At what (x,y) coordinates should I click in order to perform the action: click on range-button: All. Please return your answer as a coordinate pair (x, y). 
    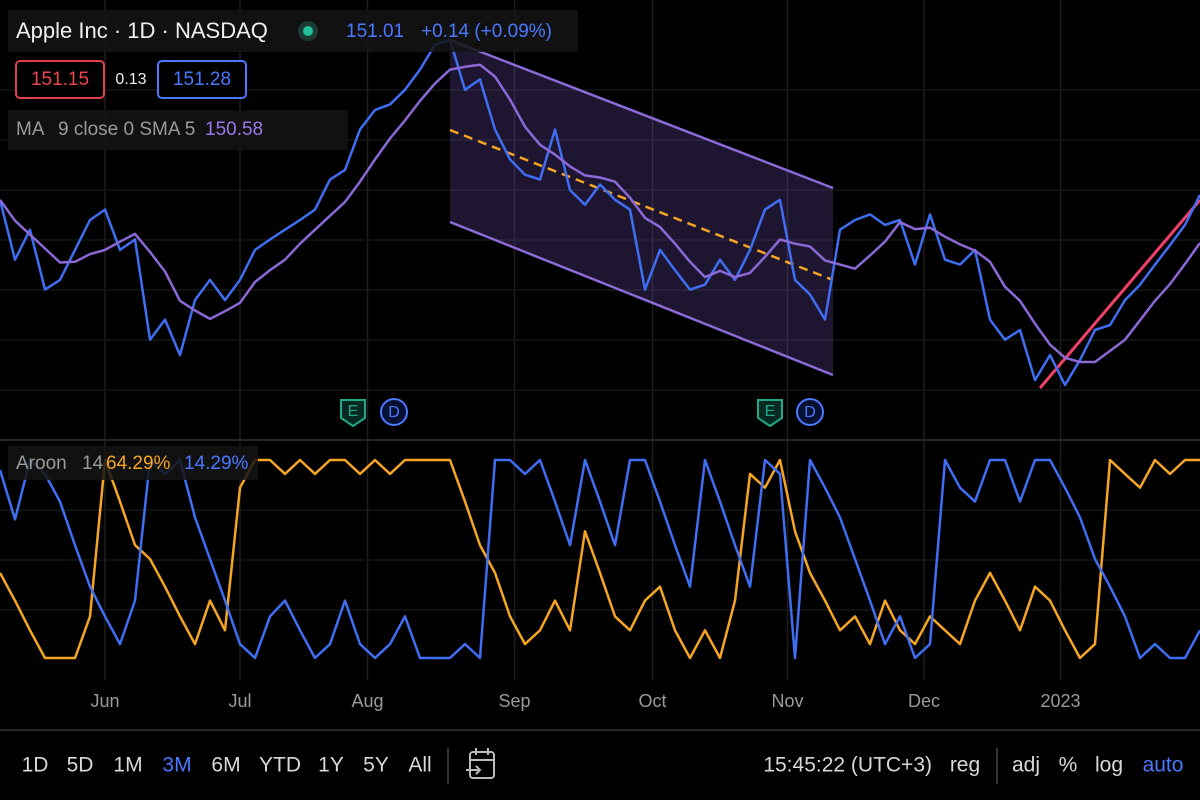
    Looking at the image, I should click on (419, 765).